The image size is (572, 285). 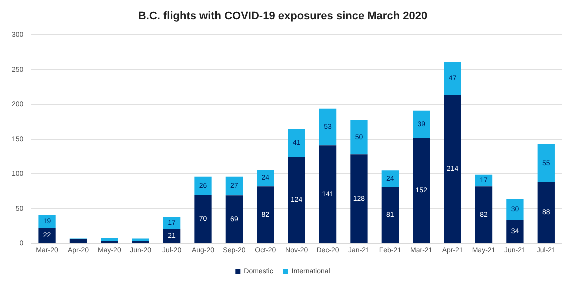 What do you see at coordinates (283, 16) in the screenshot?
I see `chart-title: B.C. flights with COVID-19 exposures since March 2020` at bounding box center [283, 16].